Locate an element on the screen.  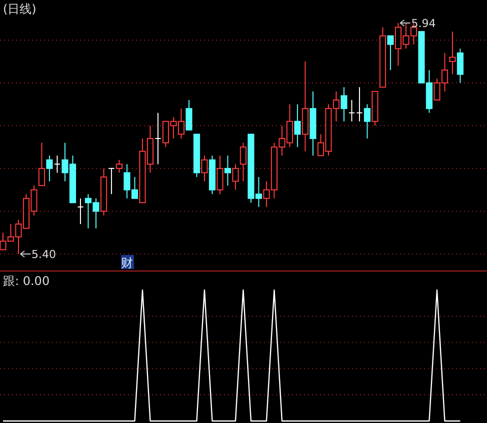
chart-title: 跟: 0.00 is located at coordinates (26, 281).